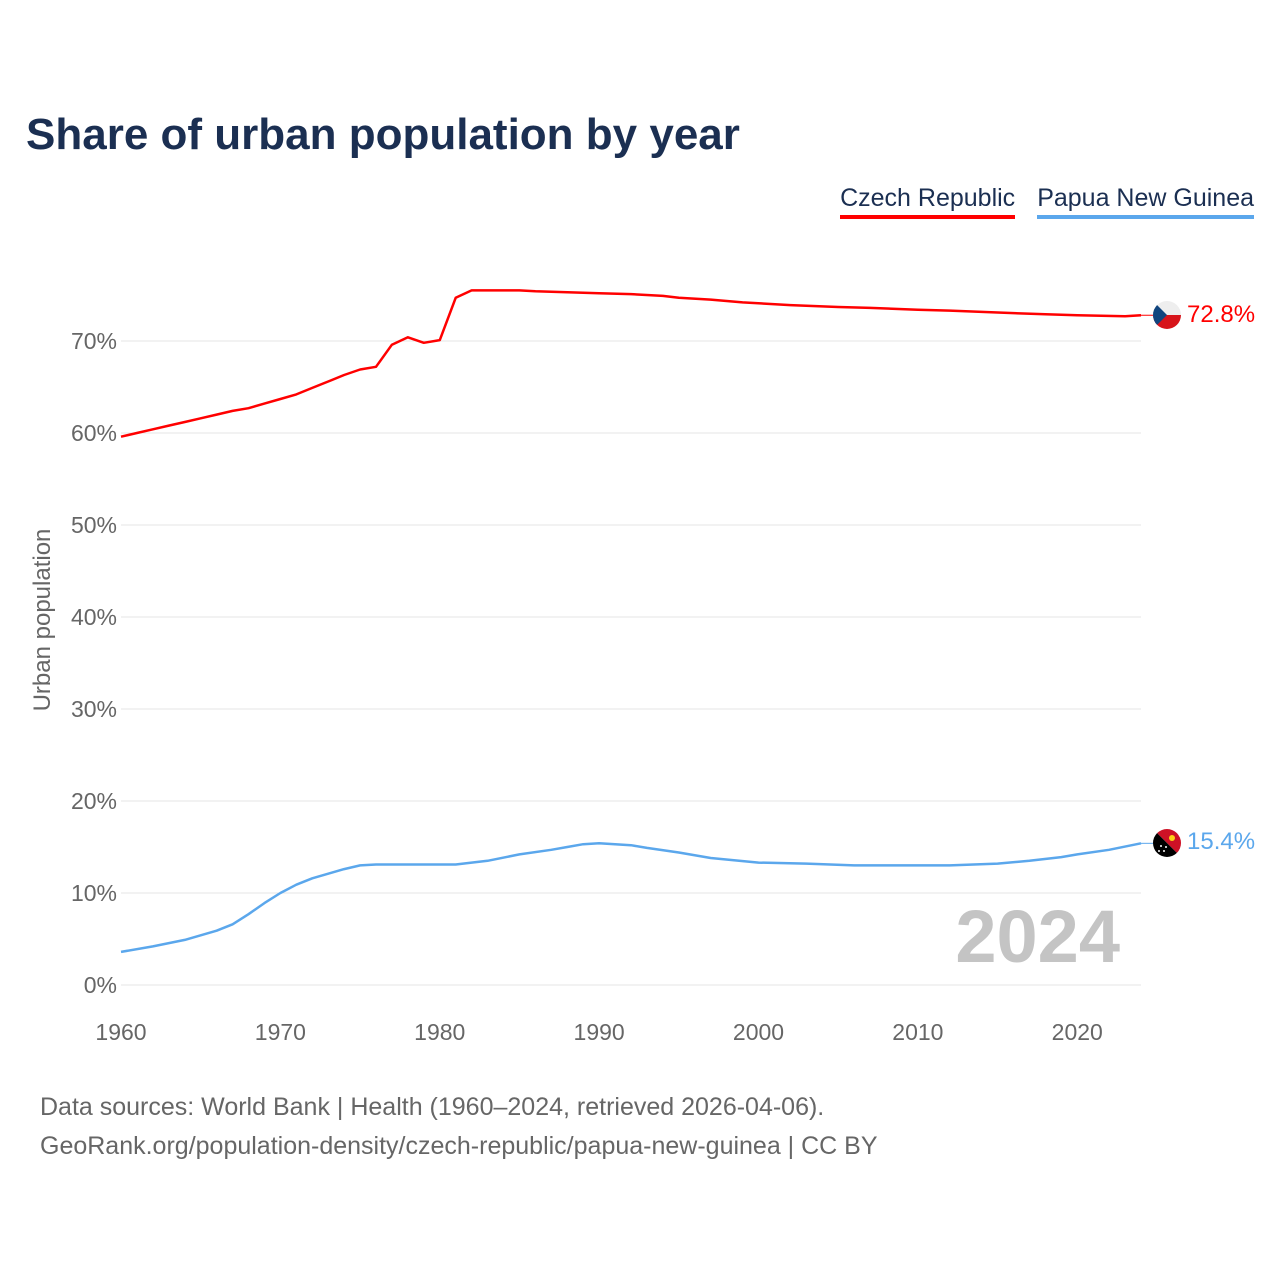 The width and height of the screenshot is (1280, 1280). What do you see at coordinates (1167, 315) in the screenshot?
I see `czech-flag-icon` at bounding box center [1167, 315].